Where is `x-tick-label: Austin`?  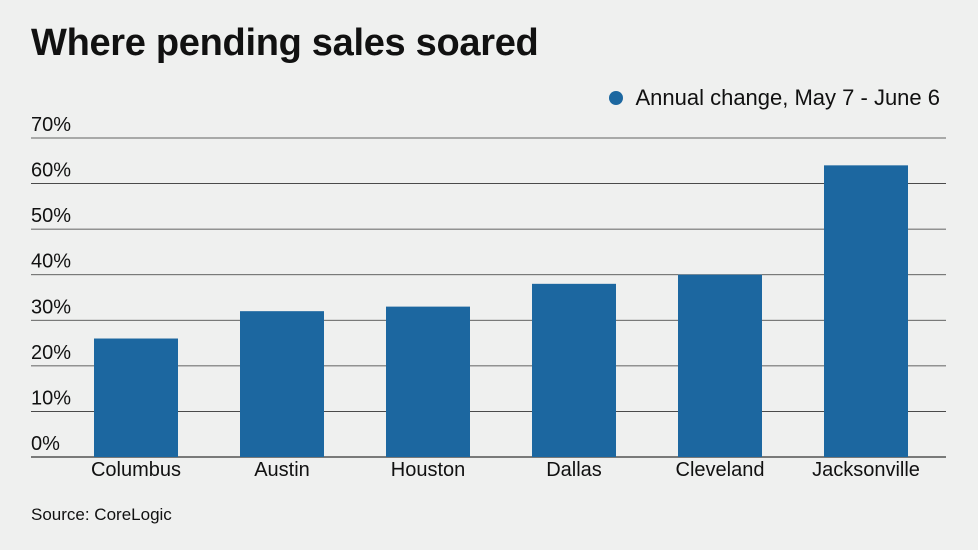 x-tick-label: Austin is located at coordinates (282, 470).